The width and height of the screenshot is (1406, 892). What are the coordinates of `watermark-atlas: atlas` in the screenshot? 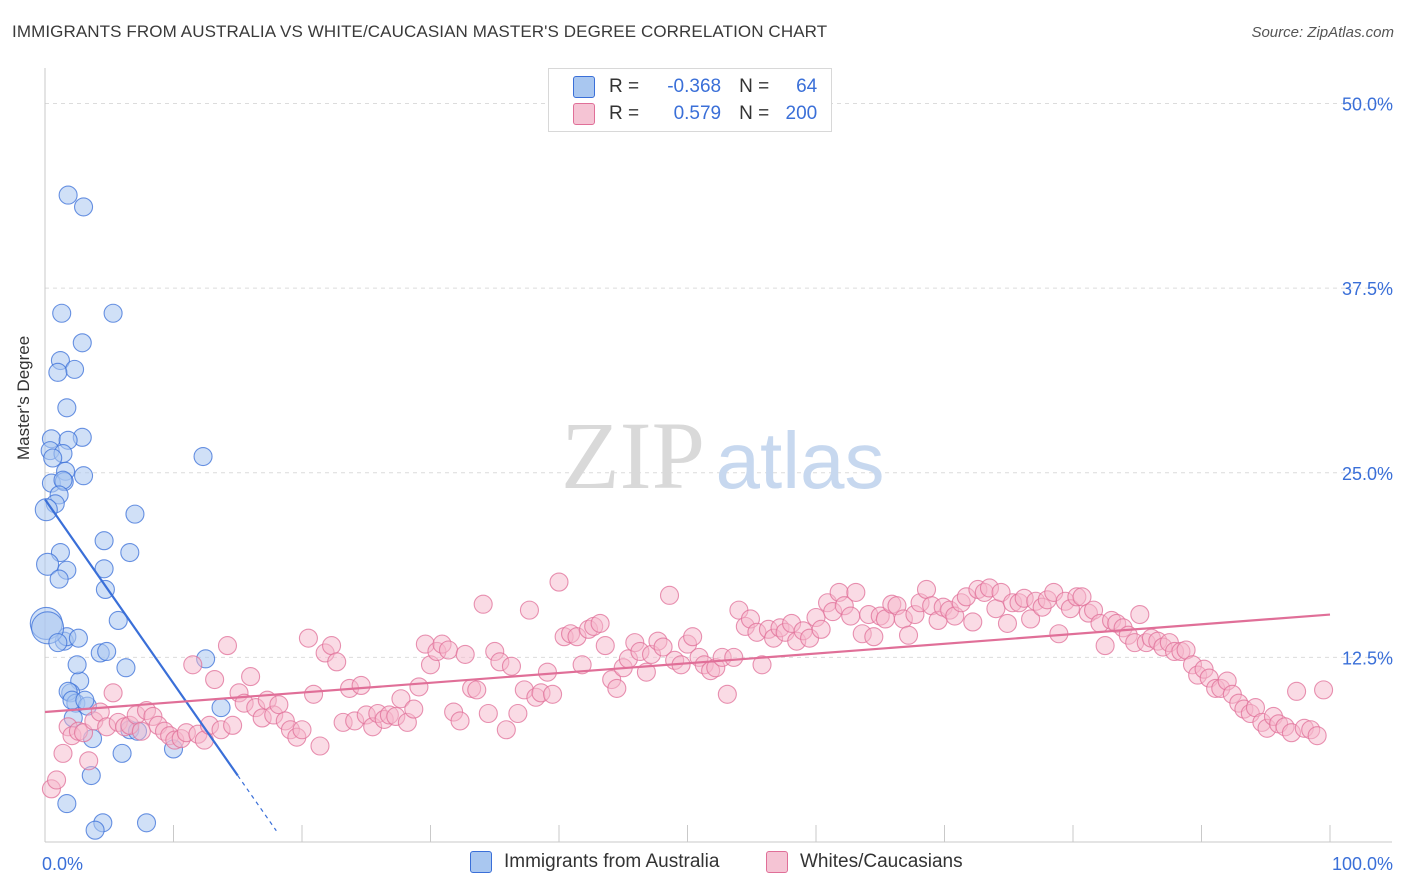 It's located at (800, 460).